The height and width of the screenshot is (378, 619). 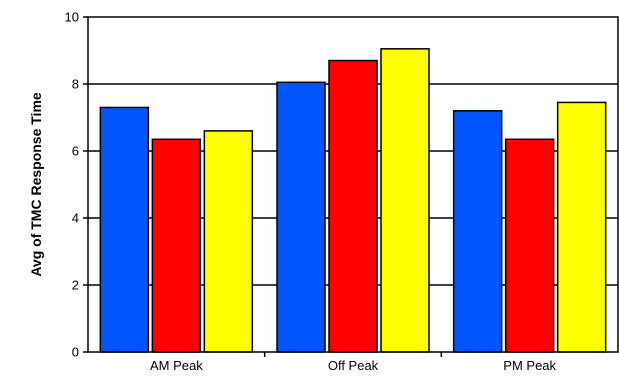 What do you see at coordinates (75, 218) in the screenshot?
I see `y-tick-label-4: 4` at bounding box center [75, 218].